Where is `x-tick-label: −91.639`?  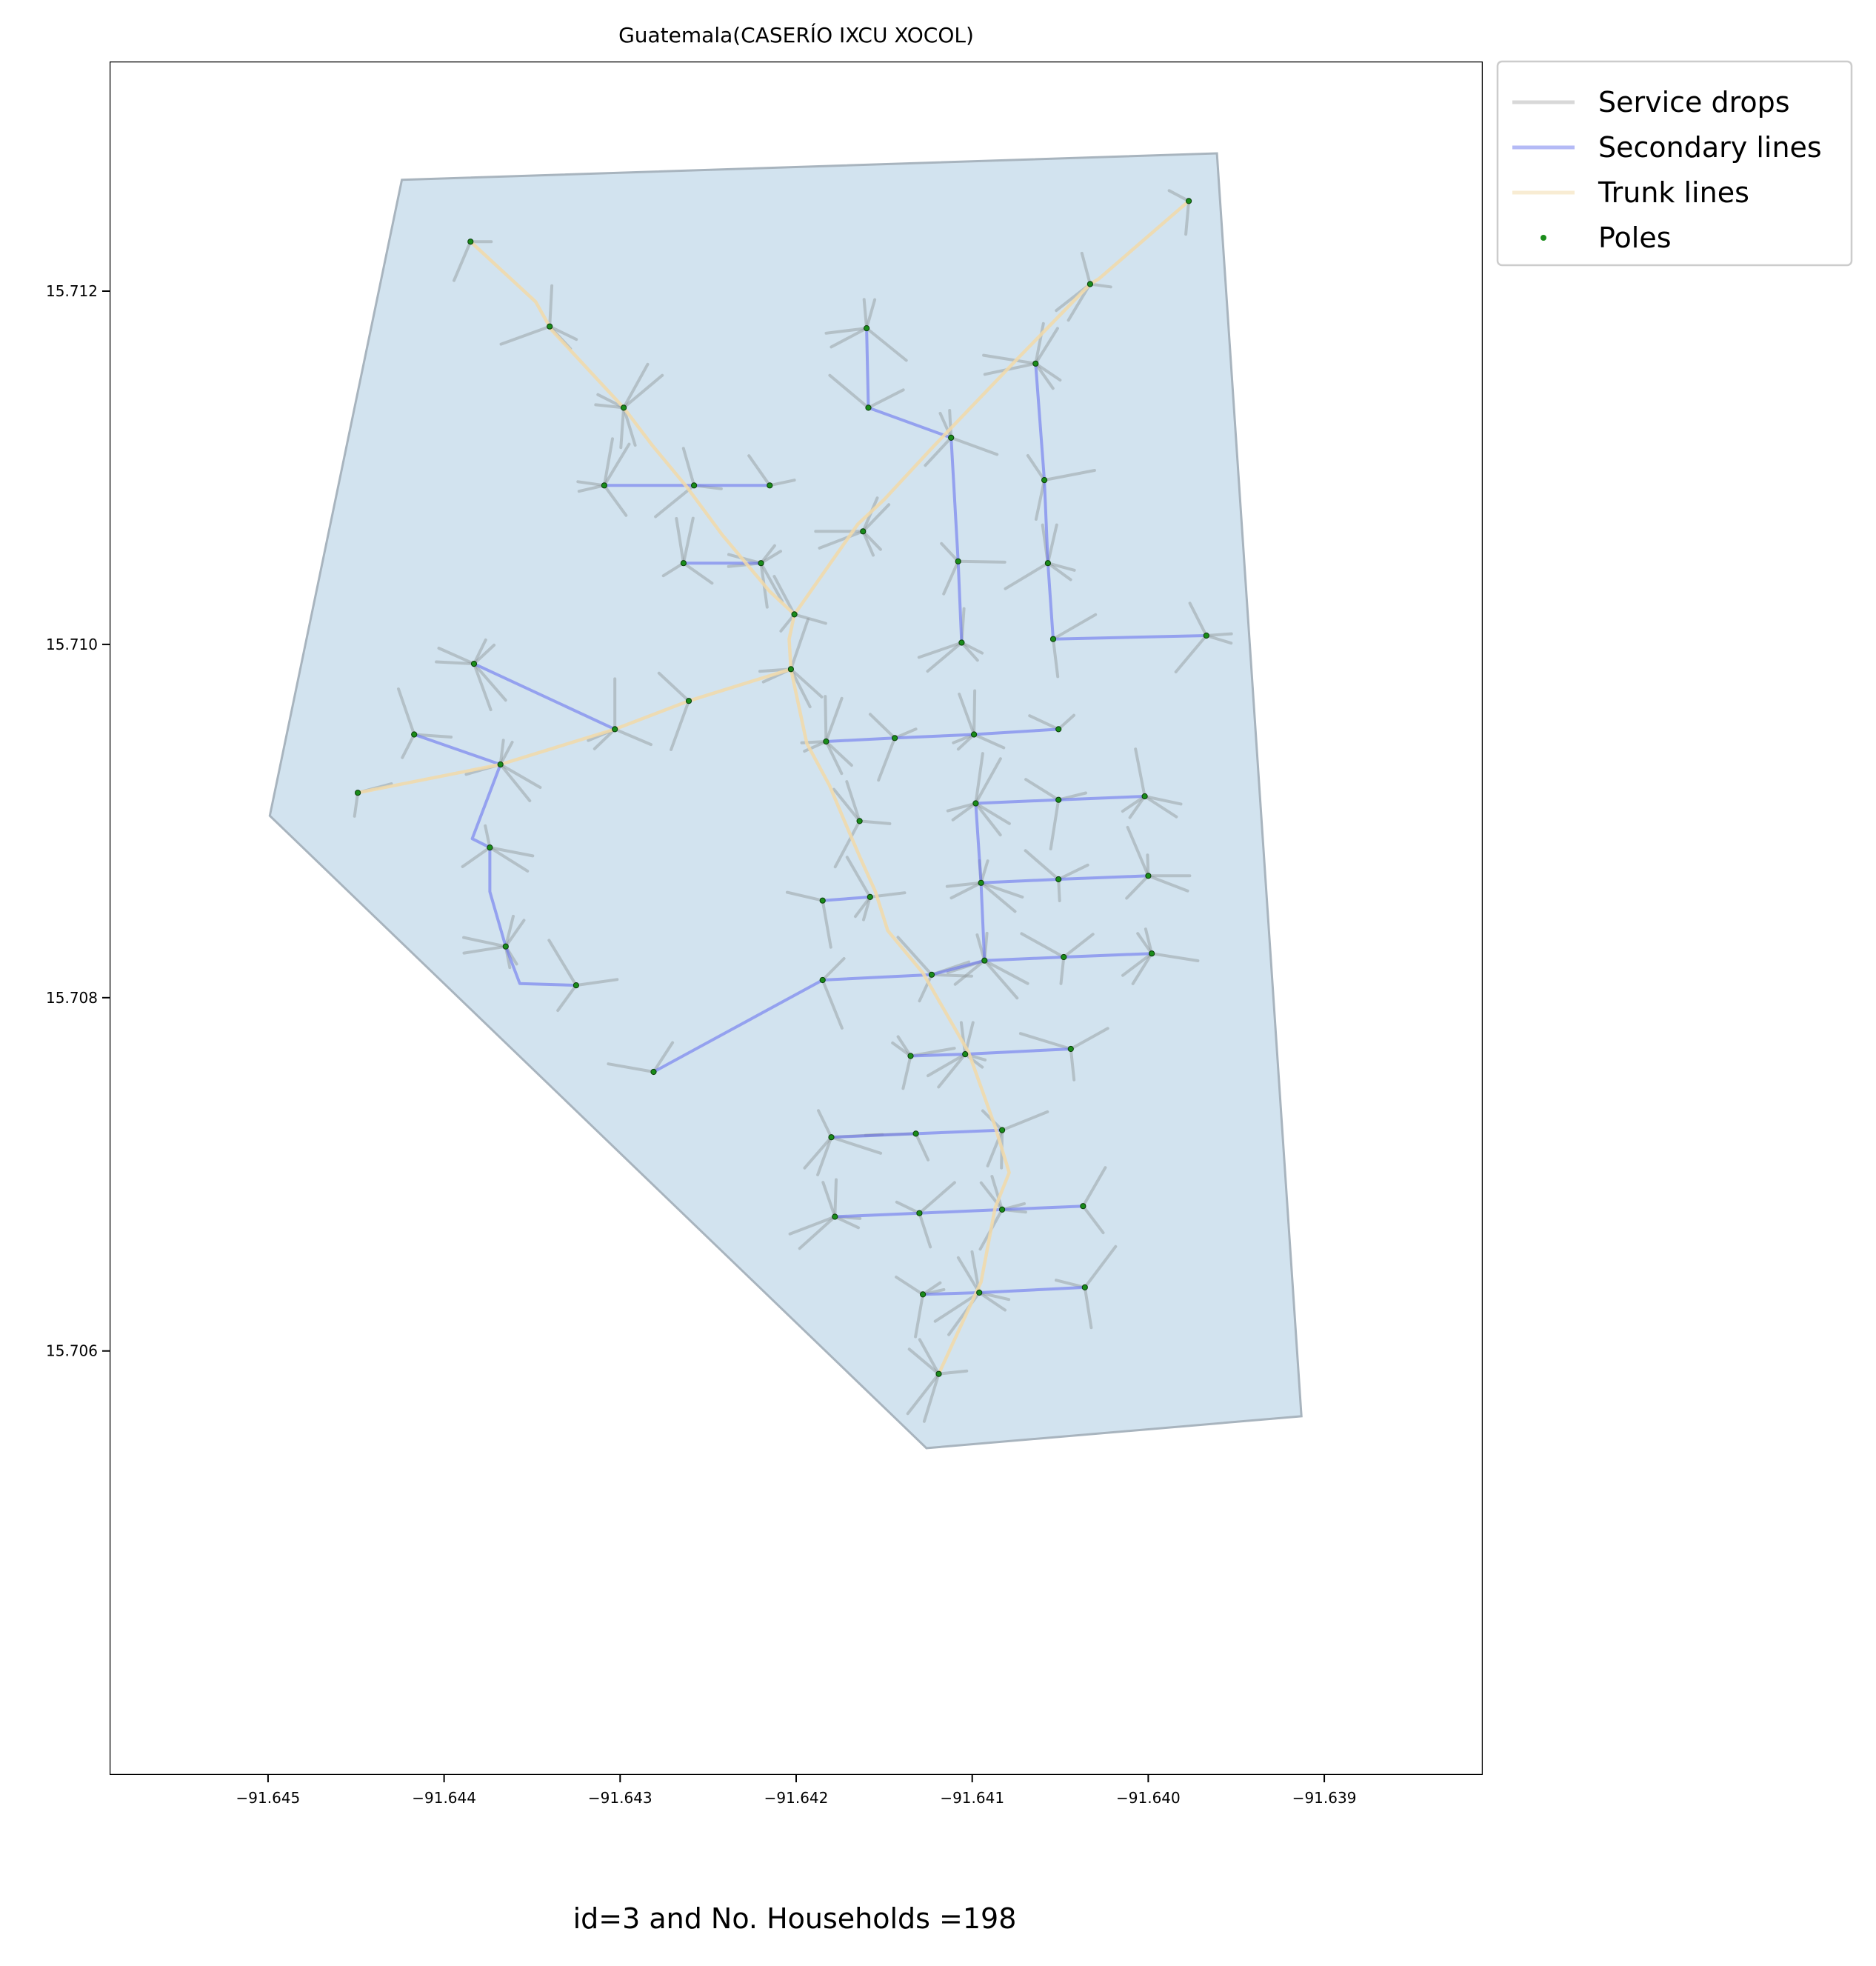
x-tick-label: −91.639 is located at coordinates (1324, 1798).